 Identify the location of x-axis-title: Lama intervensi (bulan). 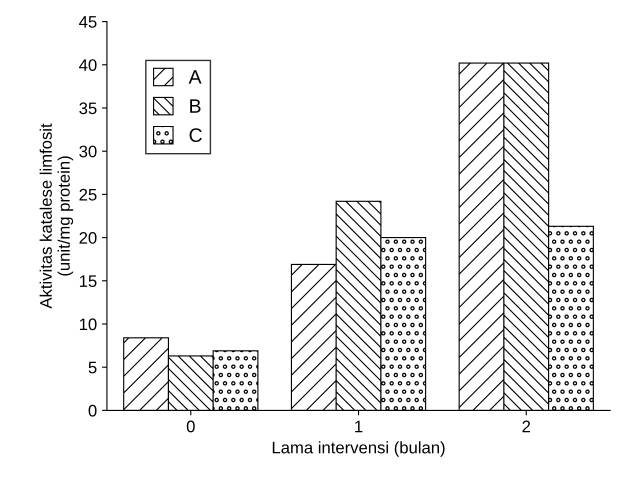
(358, 449).